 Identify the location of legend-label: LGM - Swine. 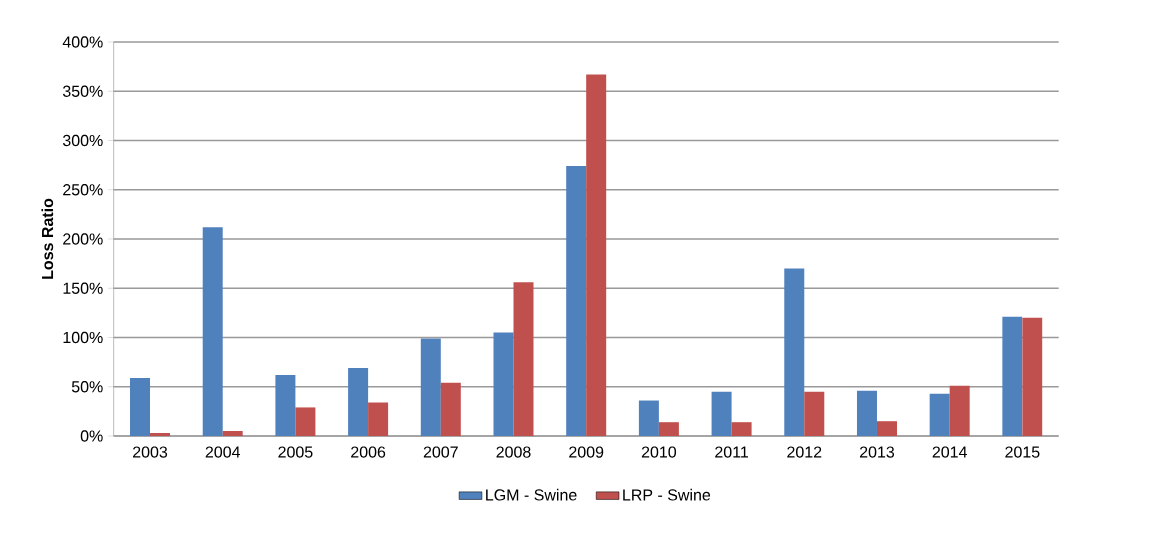
(531, 494).